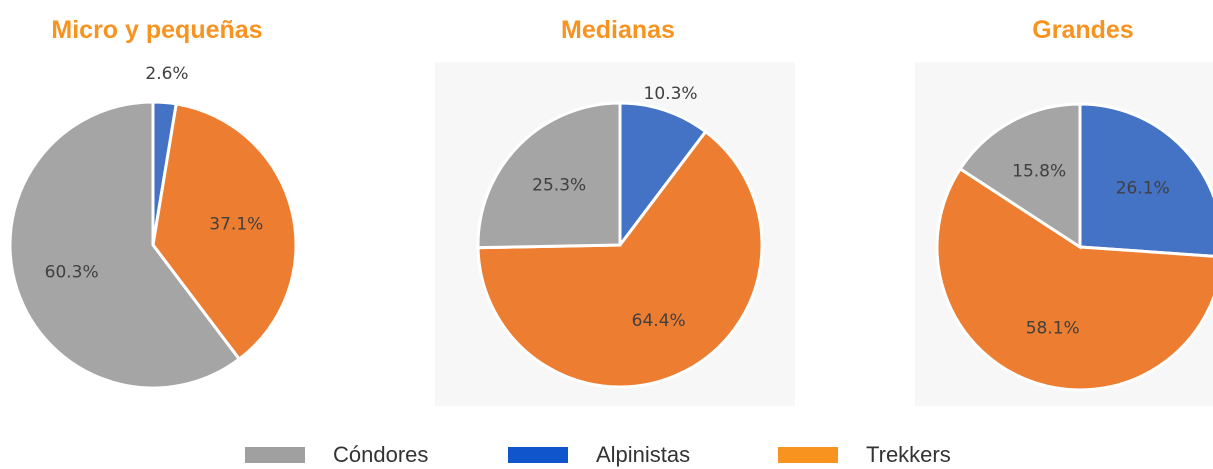  I want to click on data-label: 26.1%, so click(1143, 188).